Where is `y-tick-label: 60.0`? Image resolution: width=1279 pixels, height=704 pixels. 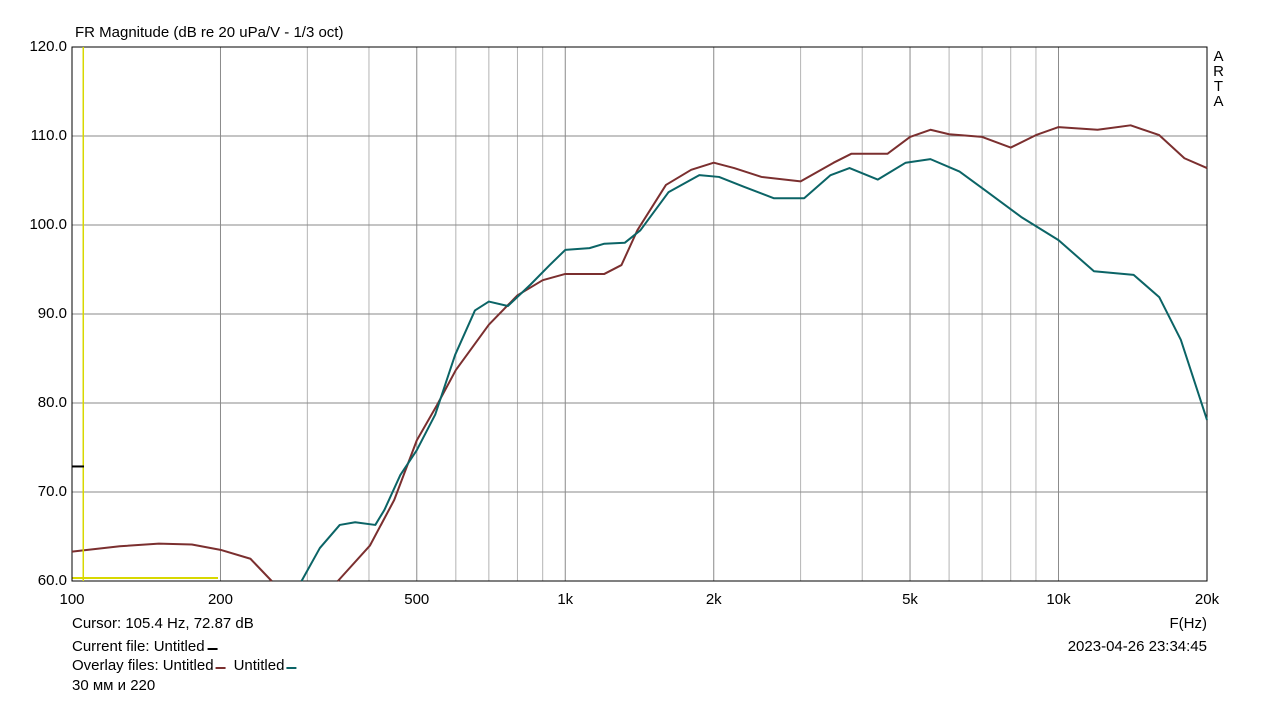
y-tick-label: 60.0 is located at coordinates (52, 580).